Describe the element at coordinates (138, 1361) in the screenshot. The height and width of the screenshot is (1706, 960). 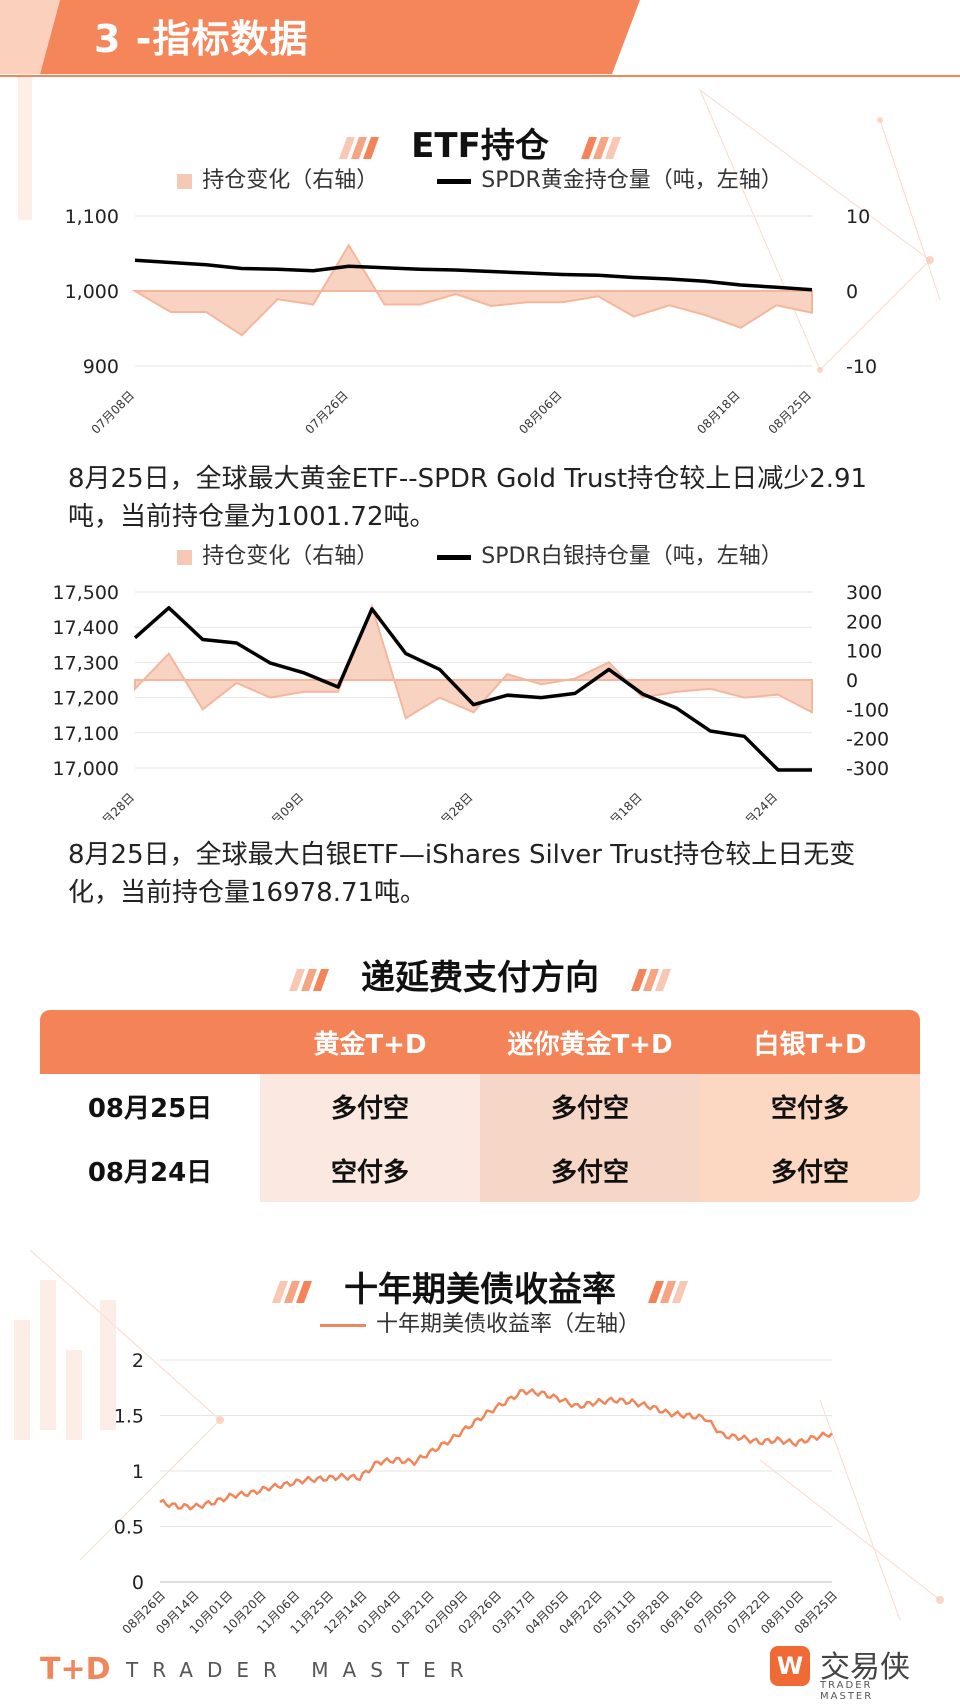
I see `y-tick-left: 2` at that location.